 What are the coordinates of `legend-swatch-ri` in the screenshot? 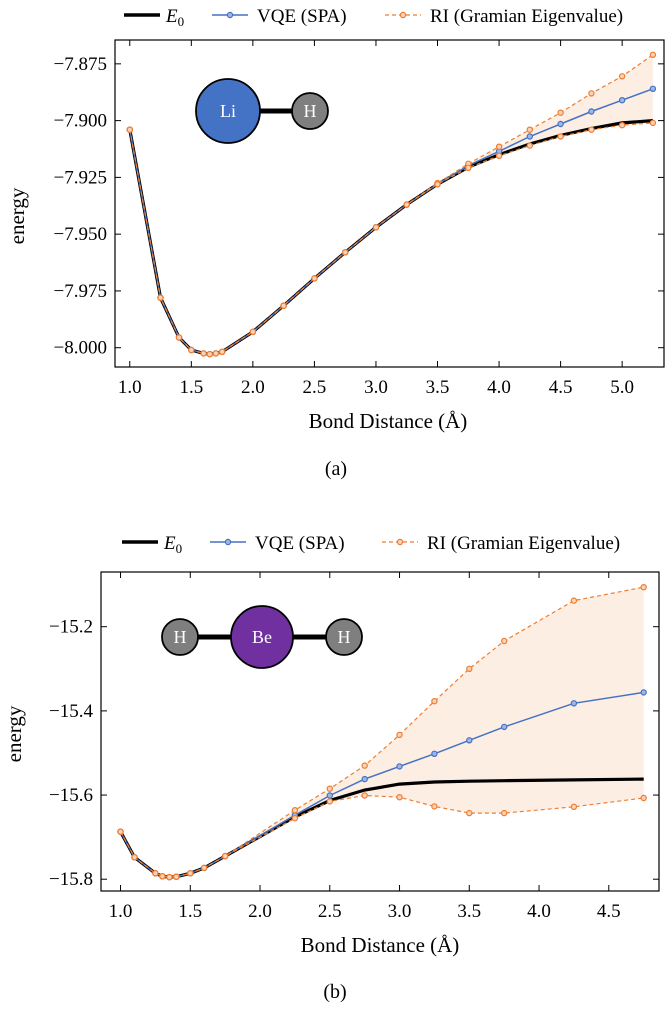 It's located at (403, 15).